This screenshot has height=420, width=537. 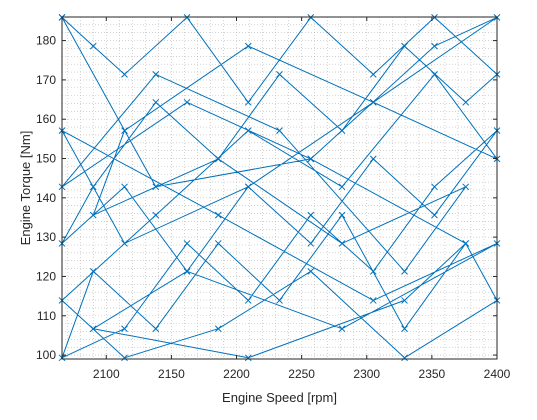 I want to click on x-tick-label: 2200, so click(x=236, y=374).